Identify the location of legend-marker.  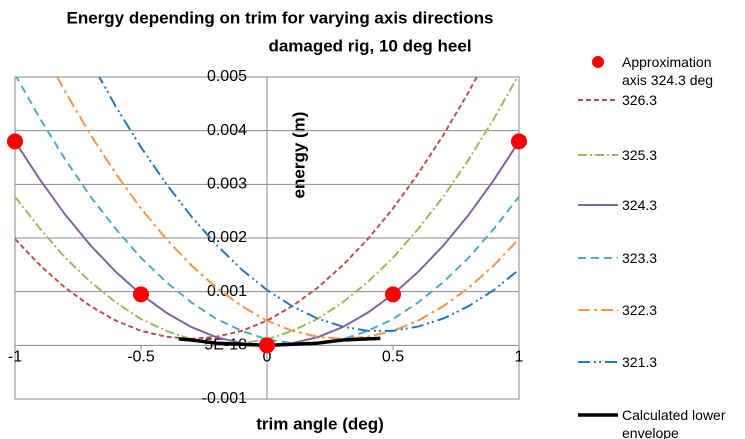
(598, 62).